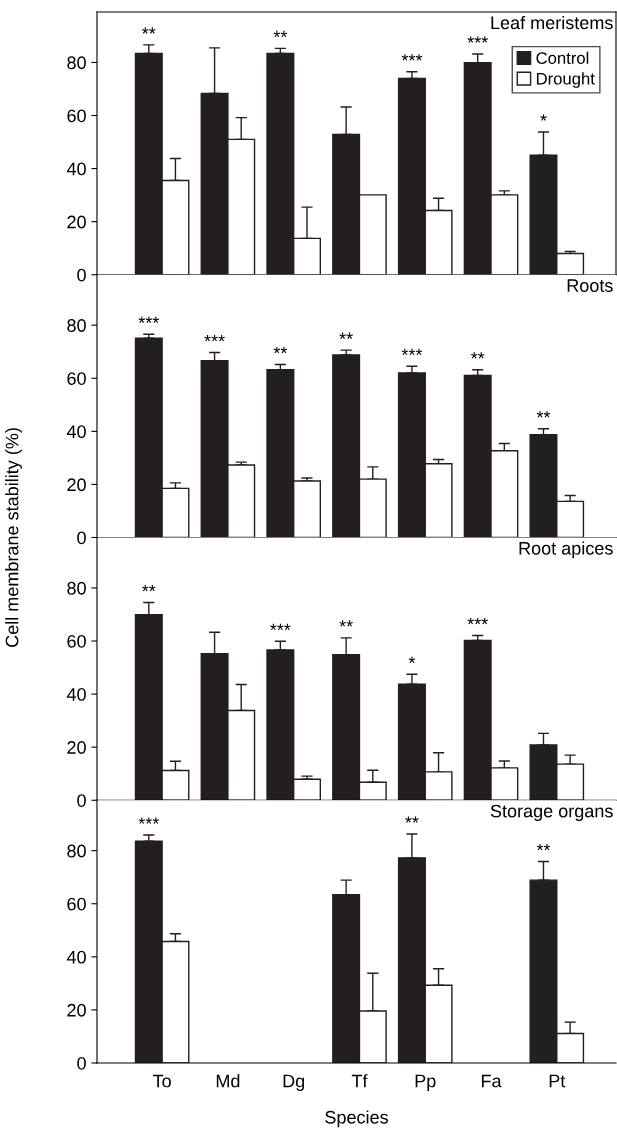 This screenshot has height=1130, width=617. Describe the element at coordinates (359, 1081) in the screenshot. I see `x-tick-label: Tf` at that location.